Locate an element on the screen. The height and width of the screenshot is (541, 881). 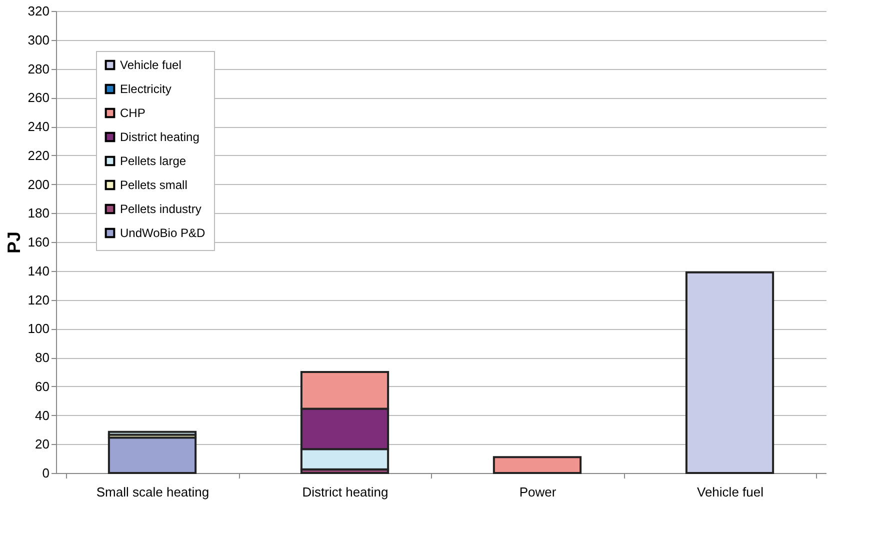
y-tick-label: 200 is located at coordinates (39, 184).